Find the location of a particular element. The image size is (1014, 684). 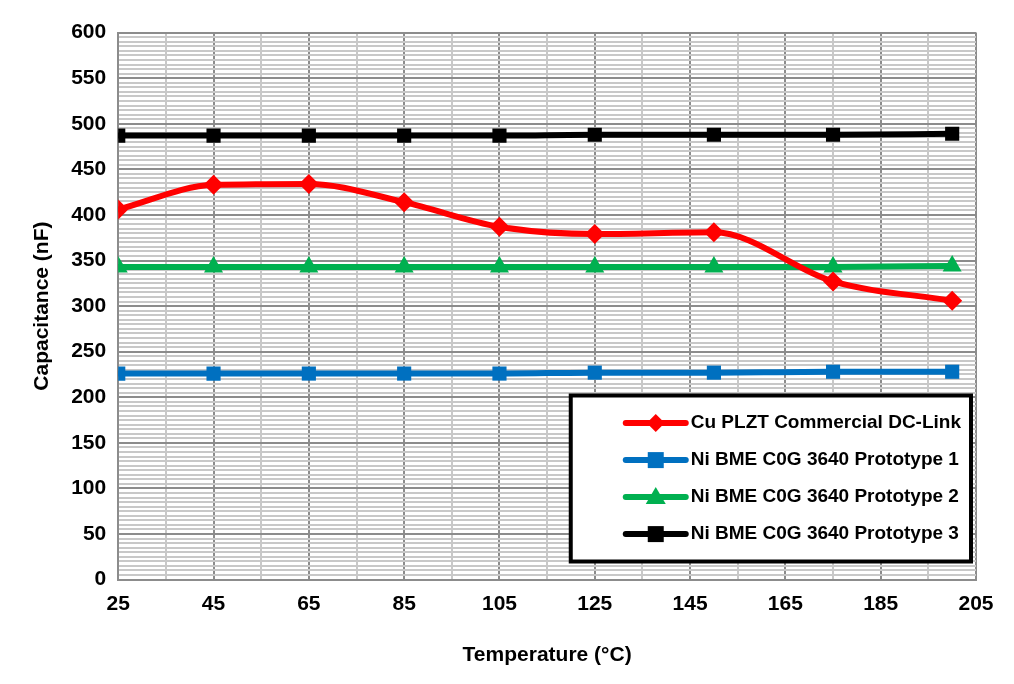

x-tick-label: 145 is located at coordinates (690, 602).